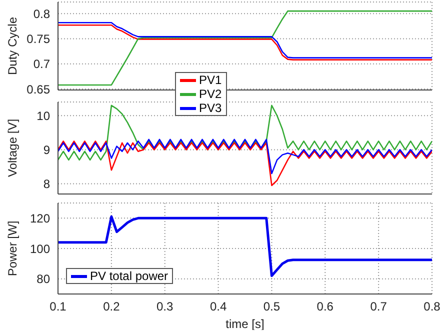 The height and width of the screenshot is (332, 444). Describe the element at coordinates (58, 307) in the screenshot. I see `x-tick-label: 0.1` at that location.